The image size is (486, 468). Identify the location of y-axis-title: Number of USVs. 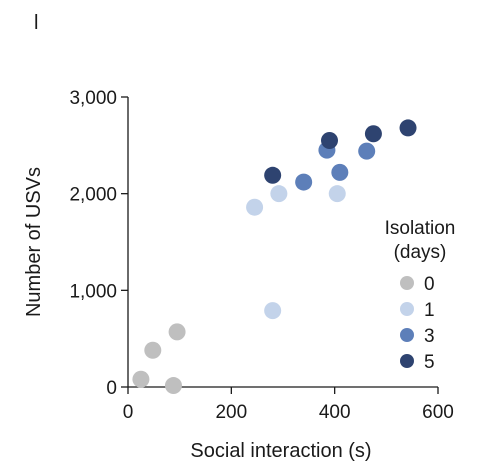
(34, 242).